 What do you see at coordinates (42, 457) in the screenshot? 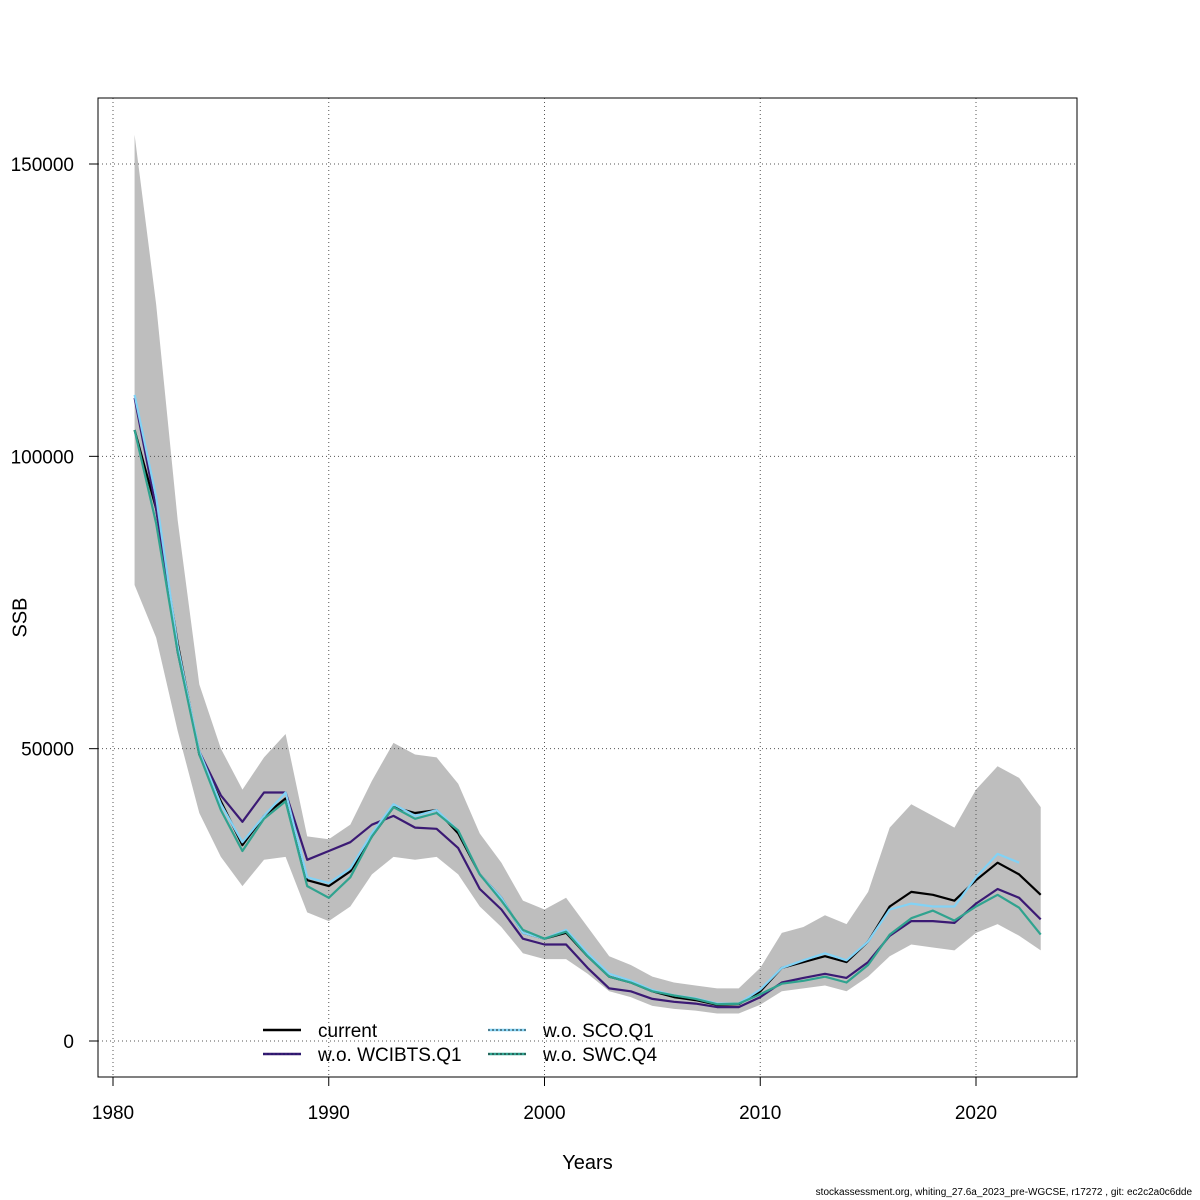
I see `y-tick-label: 100000` at bounding box center [42, 457].